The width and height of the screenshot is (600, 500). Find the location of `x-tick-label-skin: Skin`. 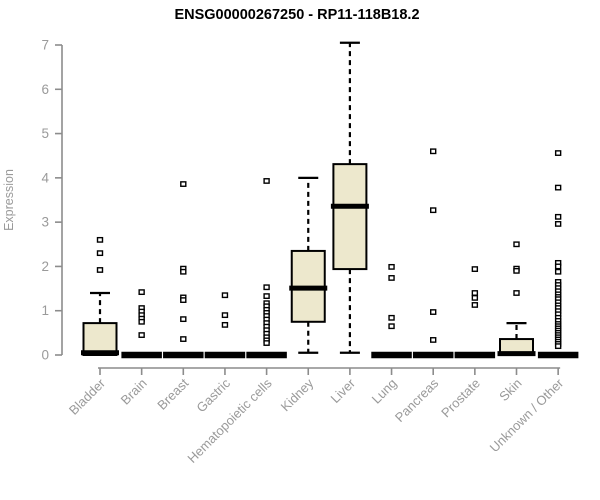

x-tick-label-skin: Skin is located at coordinates (510, 390).